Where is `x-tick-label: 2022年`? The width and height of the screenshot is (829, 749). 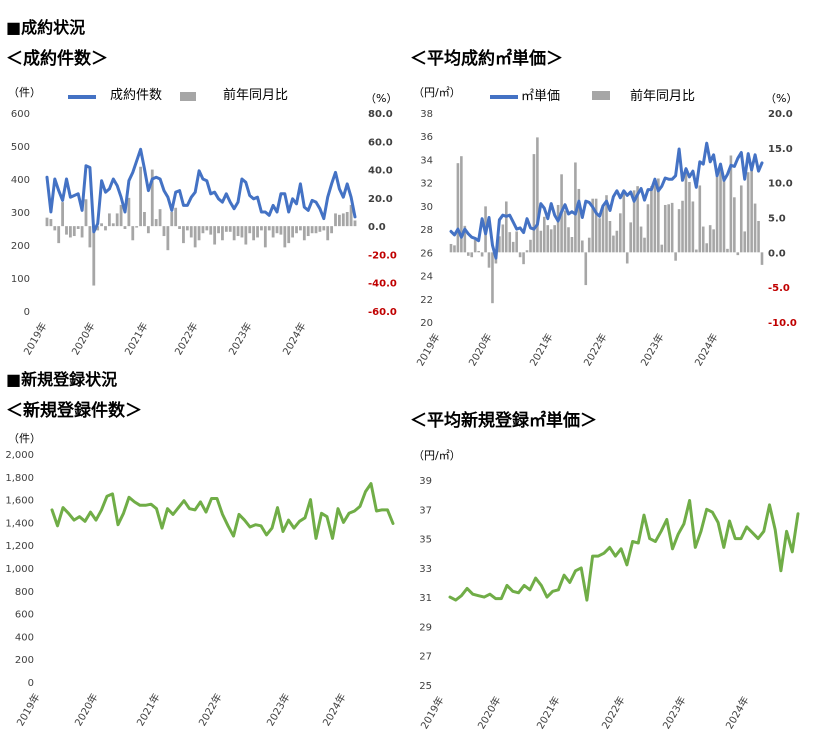 x-tick-label: 2022年 is located at coordinates (595, 349).